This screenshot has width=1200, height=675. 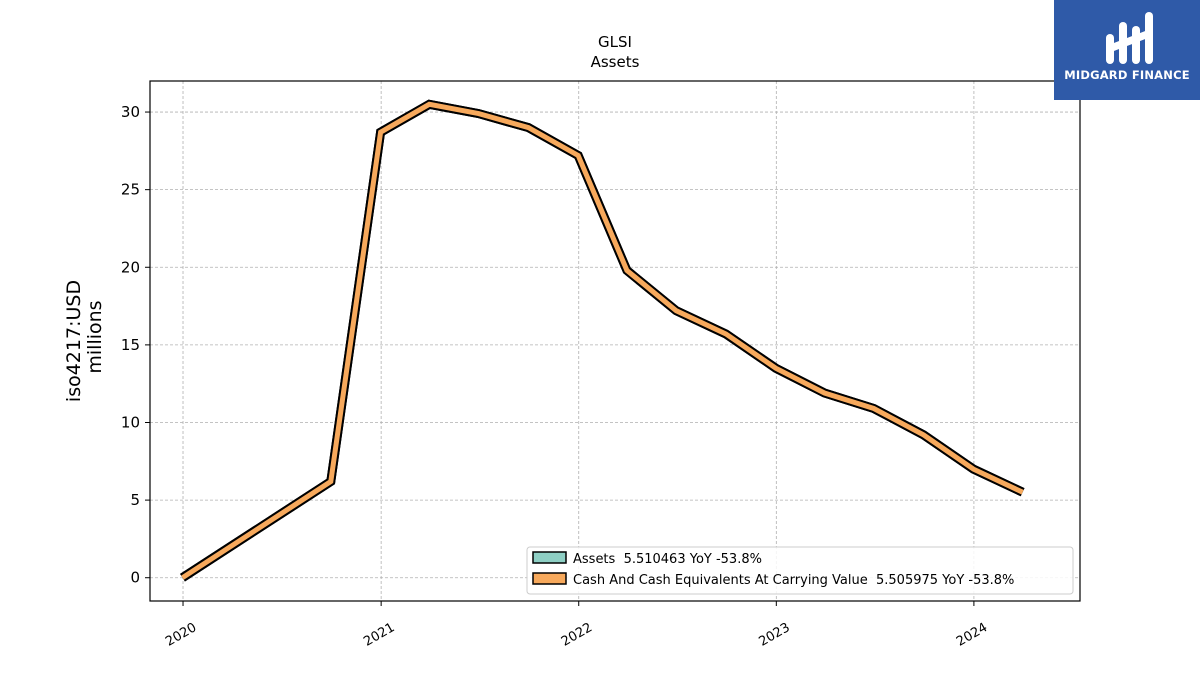 I want to click on legend-label-assets: Assets 5.510463 YoY -53.8%, so click(x=667, y=559).